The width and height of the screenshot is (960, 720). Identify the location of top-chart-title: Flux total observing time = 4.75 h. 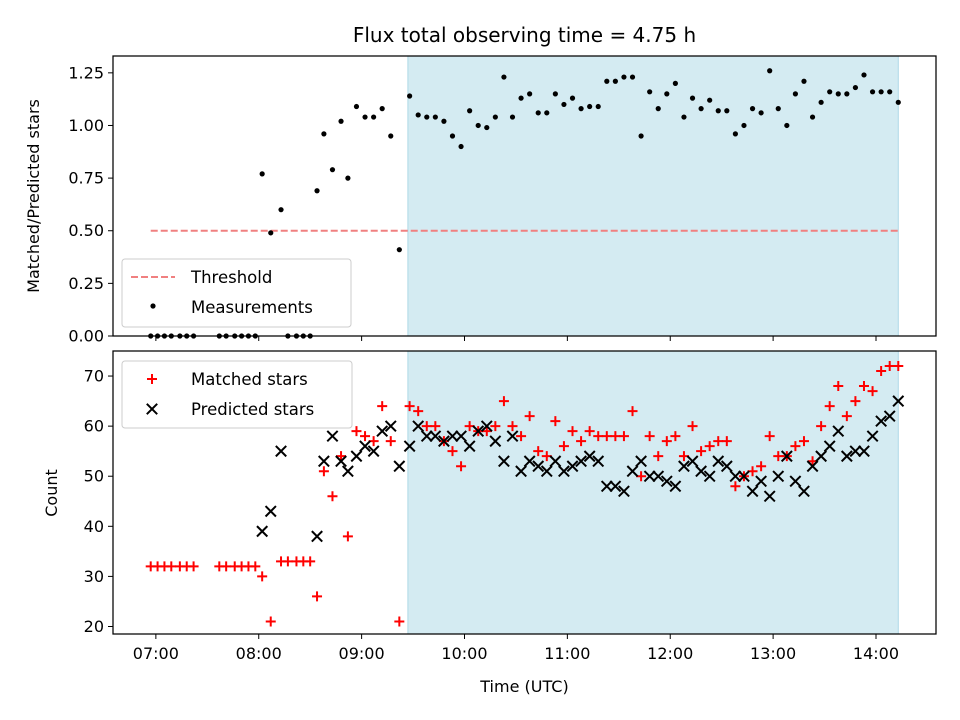
(524, 35).